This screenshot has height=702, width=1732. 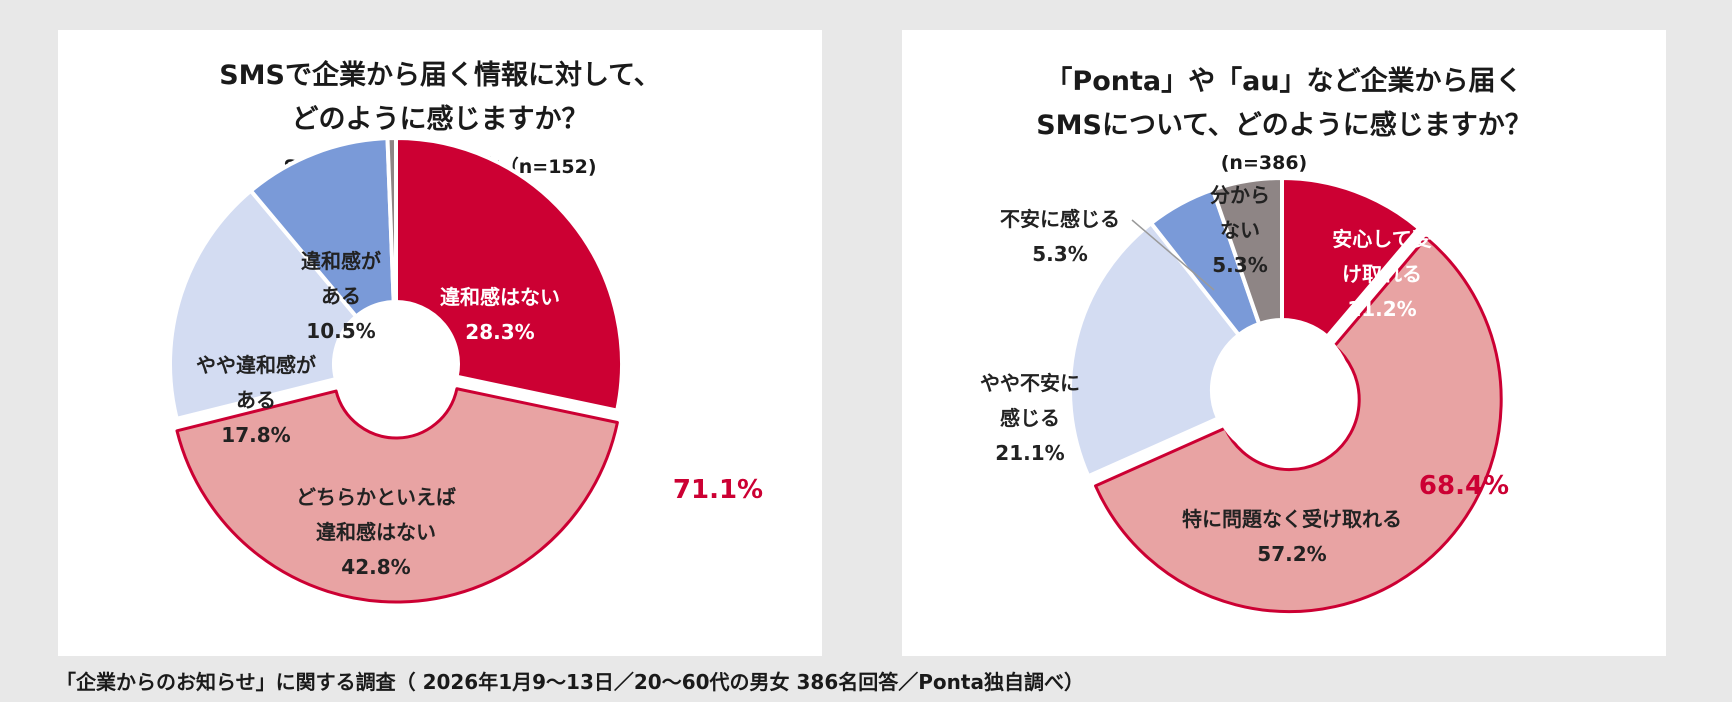 I want to click on chart-title-left-line-1: SMSで企業から届く情報に対して、, so click(x=440, y=75).